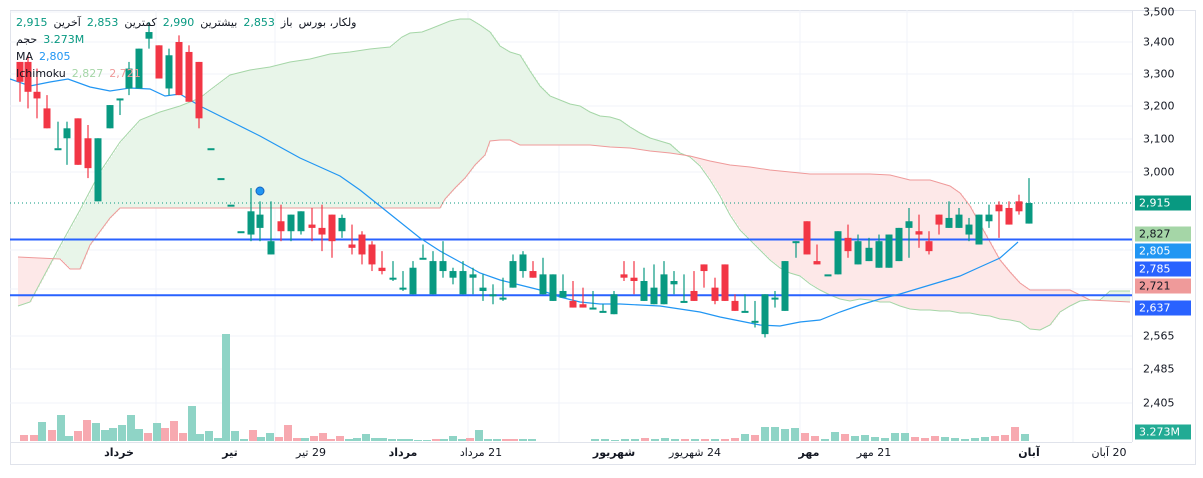  I want to click on time-tick-label: مرداد, so click(403, 452).